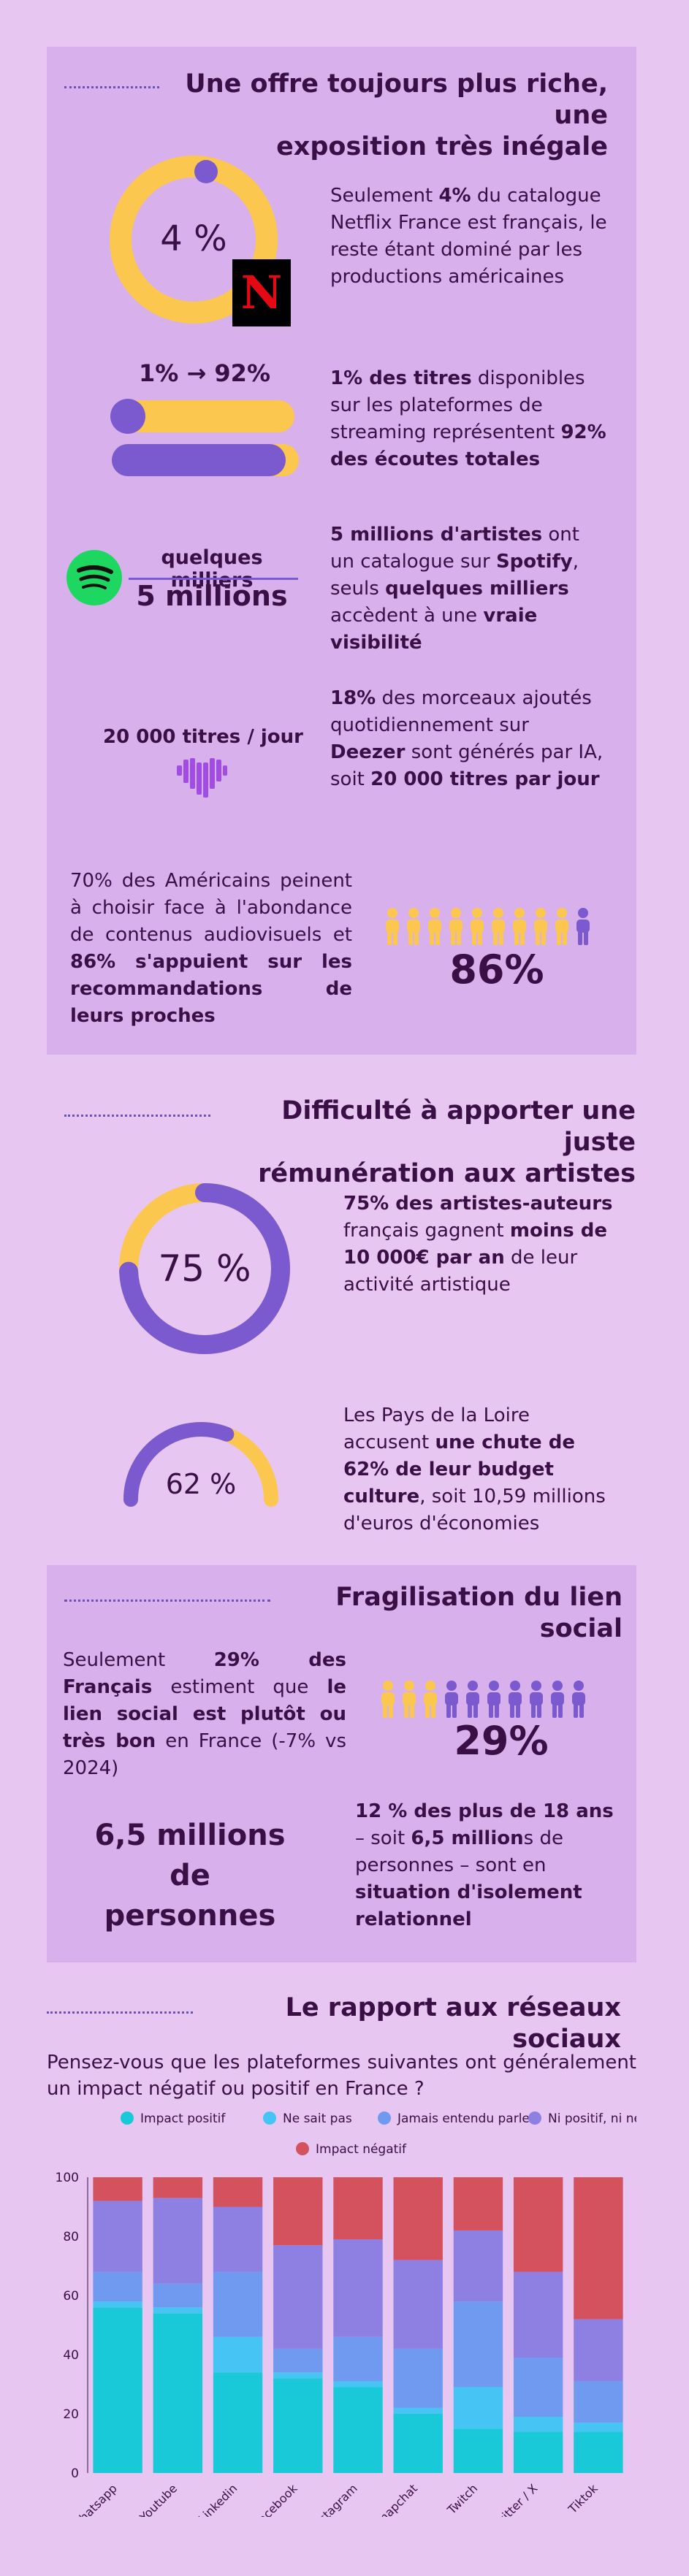 The image size is (689, 2576). Describe the element at coordinates (94, 2499) in the screenshot. I see `x-tick-label: Whatsapp` at that location.